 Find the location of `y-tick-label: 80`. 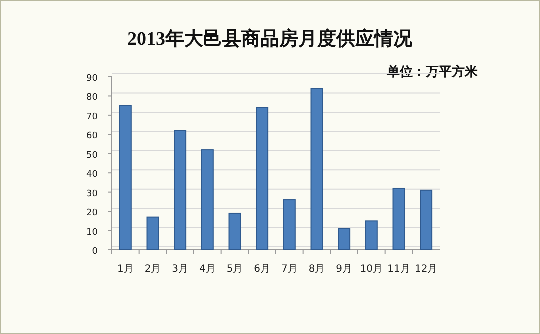

y-tick-label: 80 is located at coordinates (92, 98).